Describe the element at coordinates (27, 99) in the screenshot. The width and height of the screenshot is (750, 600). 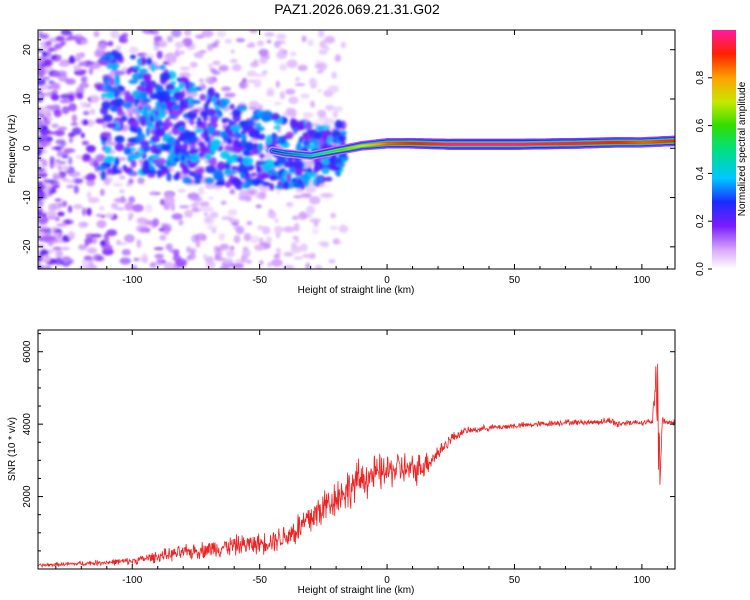
I see `spectrogram-y-tick-label: 10` at that location.